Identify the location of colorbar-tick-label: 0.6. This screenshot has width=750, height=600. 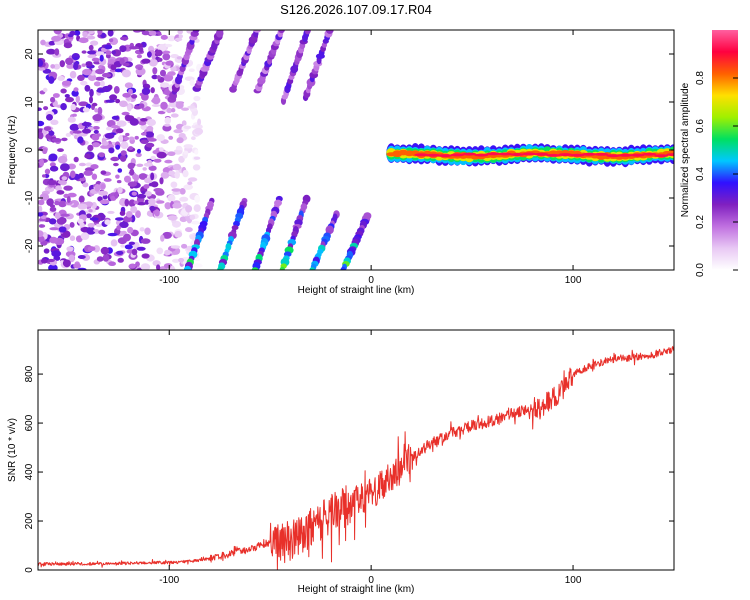
(700, 126).